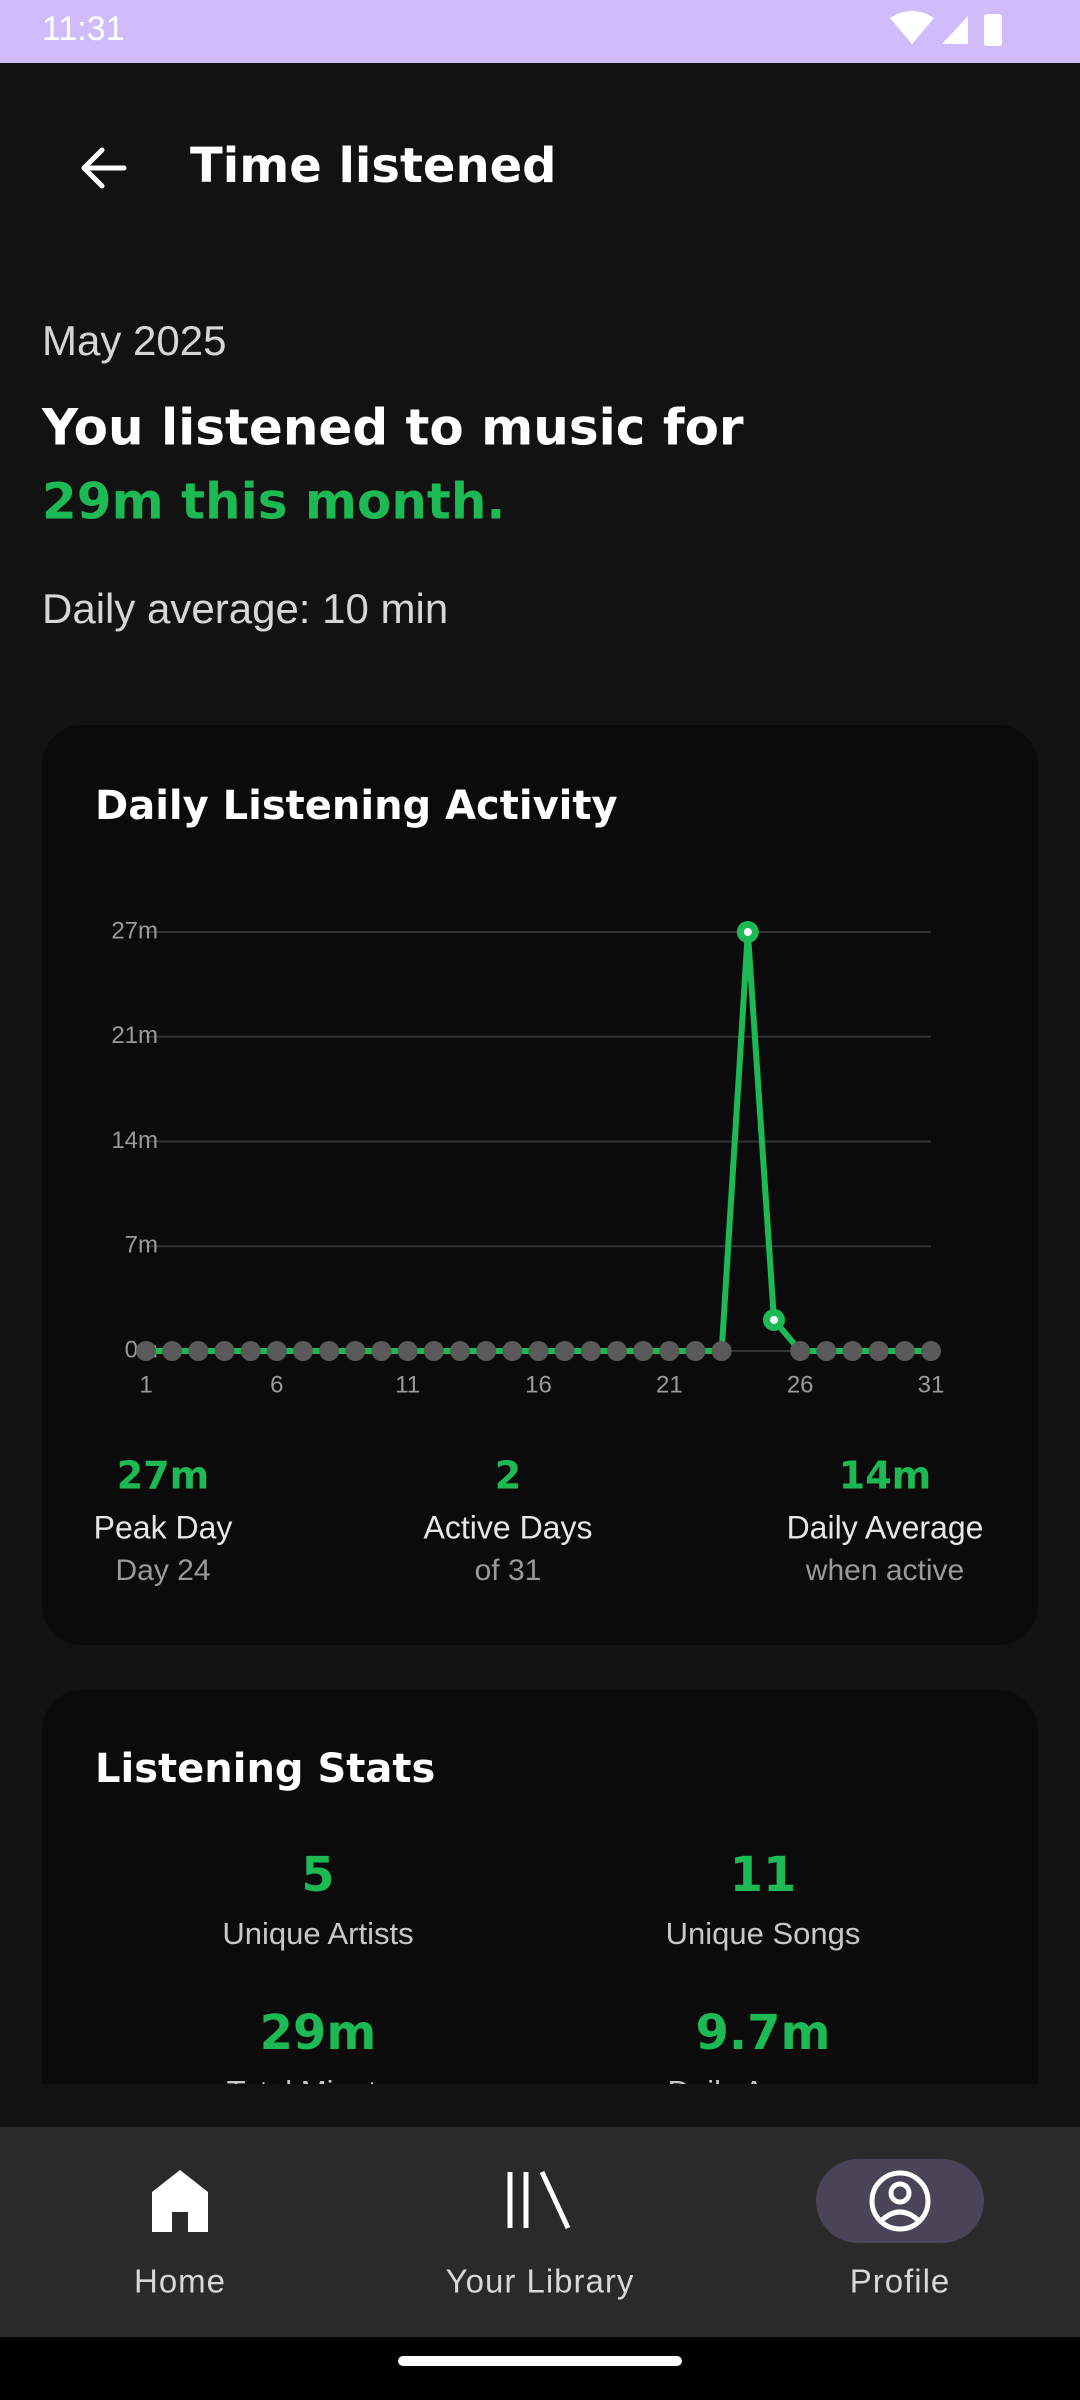 This screenshot has height=2400, width=1080. What do you see at coordinates (356, 806) in the screenshot?
I see `chart-title: Daily Listening Activity` at bounding box center [356, 806].